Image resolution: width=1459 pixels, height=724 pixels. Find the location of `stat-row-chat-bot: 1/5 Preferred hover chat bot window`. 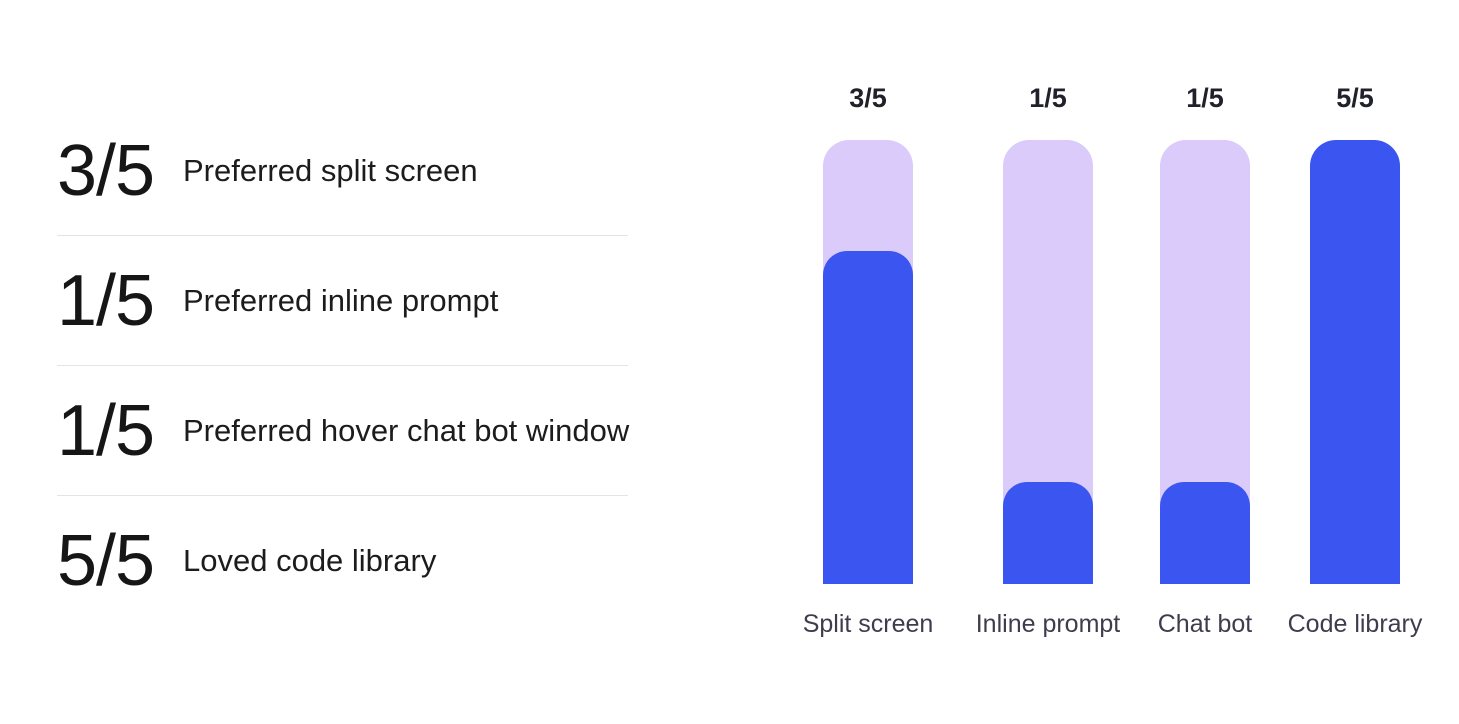

stat-row-chat-bot: 1/5 Preferred hover chat bot window is located at coordinates (343, 431).